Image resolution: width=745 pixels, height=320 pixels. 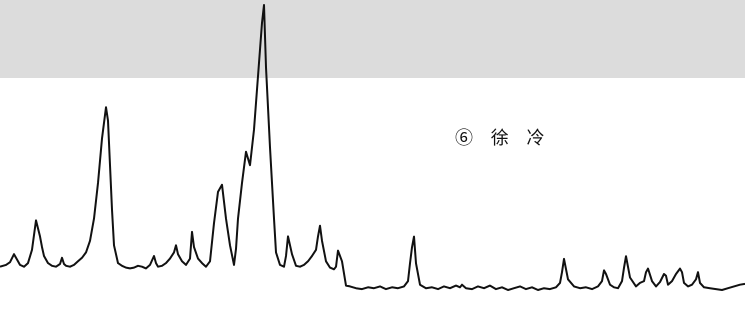 I want to click on panel-label: ⑥ 徐 冷, so click(x=503, y=138).